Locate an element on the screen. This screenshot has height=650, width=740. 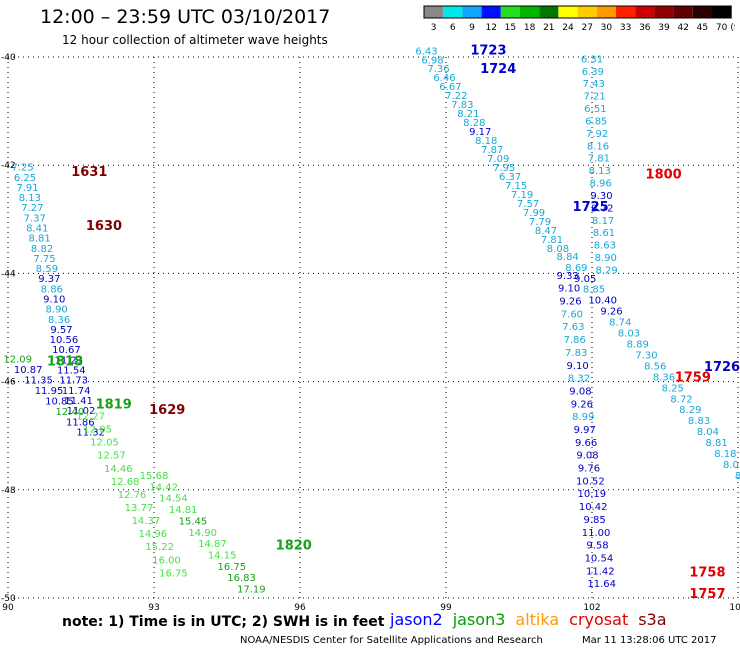
wave-height-value: 7.63 is located at coordinates (573, 327).